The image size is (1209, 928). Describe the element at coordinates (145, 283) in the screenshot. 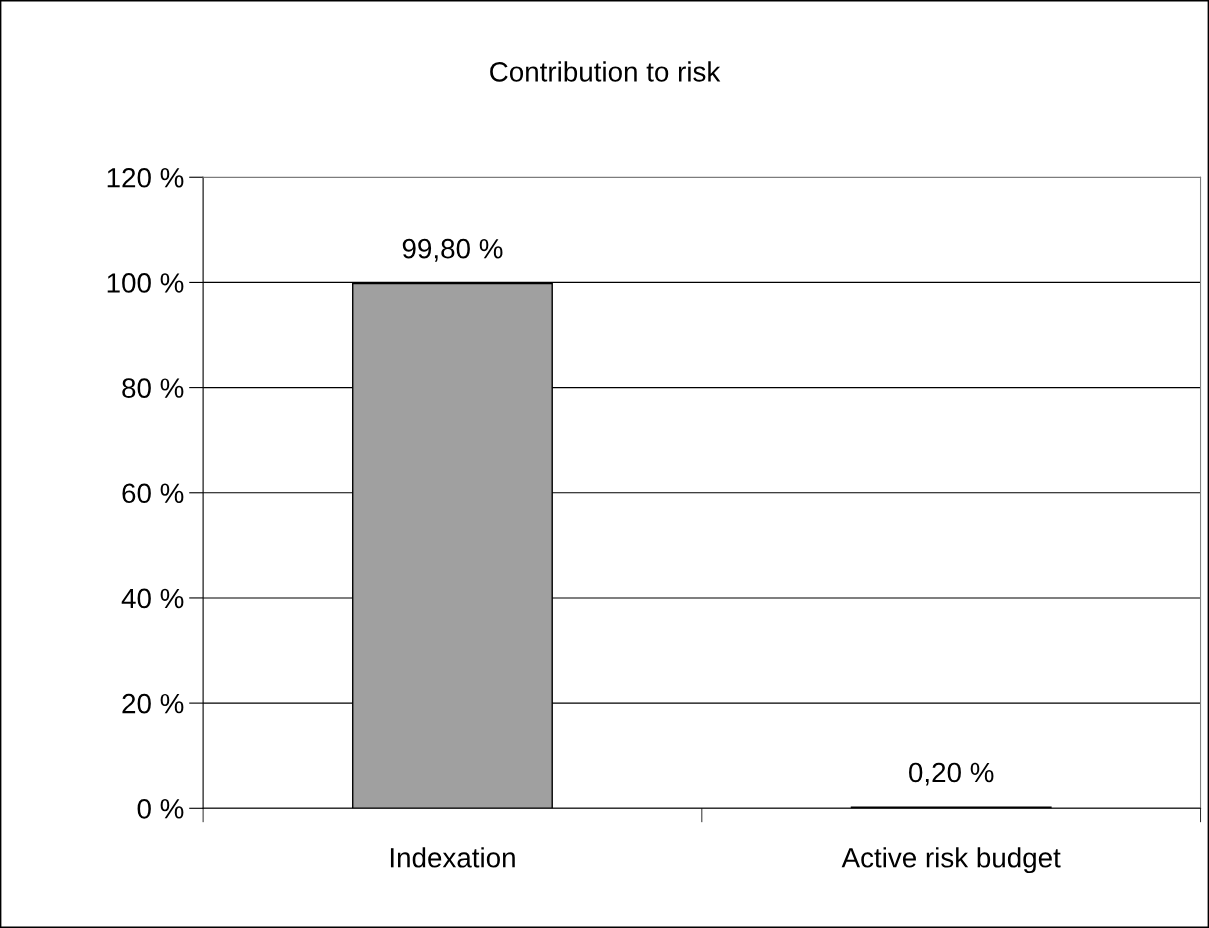

I see `y-tick-label: 100 %` at that location.